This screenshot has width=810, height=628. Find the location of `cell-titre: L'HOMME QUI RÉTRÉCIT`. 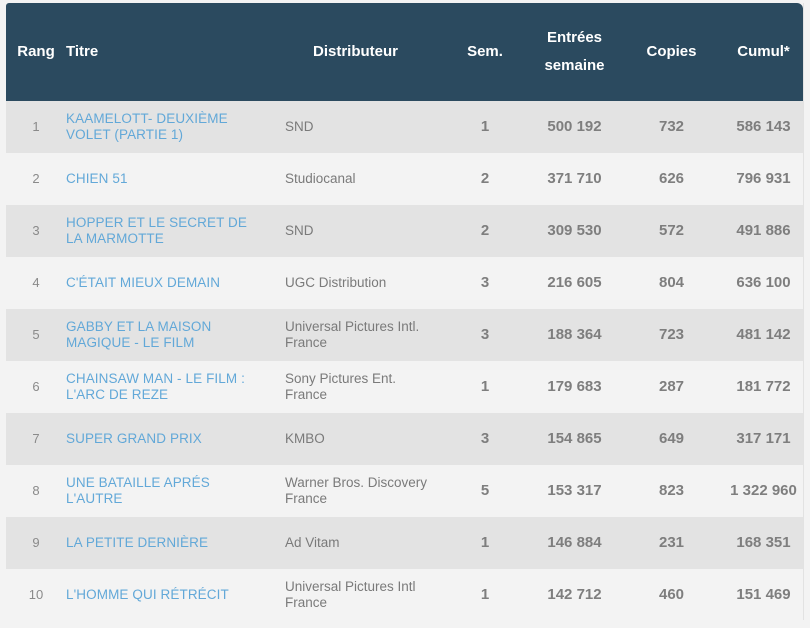

cell-titre: L'HOMME QUI RÉTRÉCIT is located at coordinates (175, 595).